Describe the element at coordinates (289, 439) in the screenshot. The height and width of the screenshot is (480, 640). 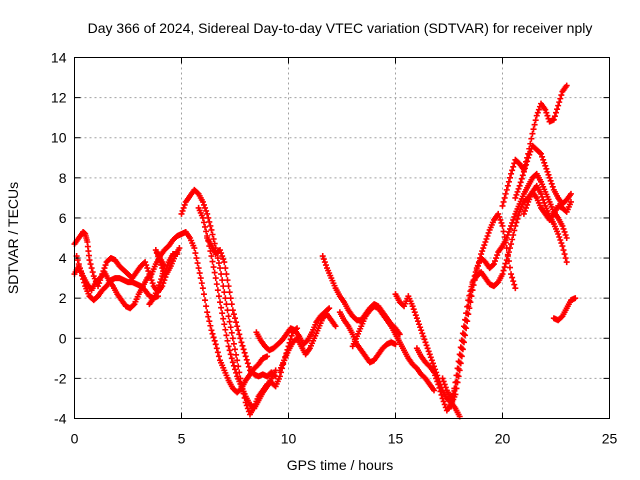
I see `x-tick-label: 10` at that location.